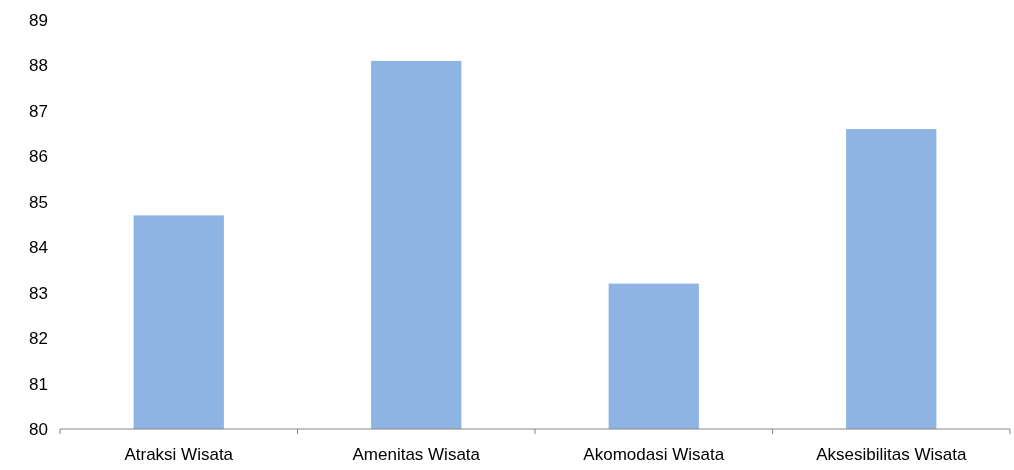 The height and width of the screenshot is (470, 1014). What do you see at coordinates (38, 339) in the screenshot?
I see `y-tick-label: 82` at bounding box center [38, 339].